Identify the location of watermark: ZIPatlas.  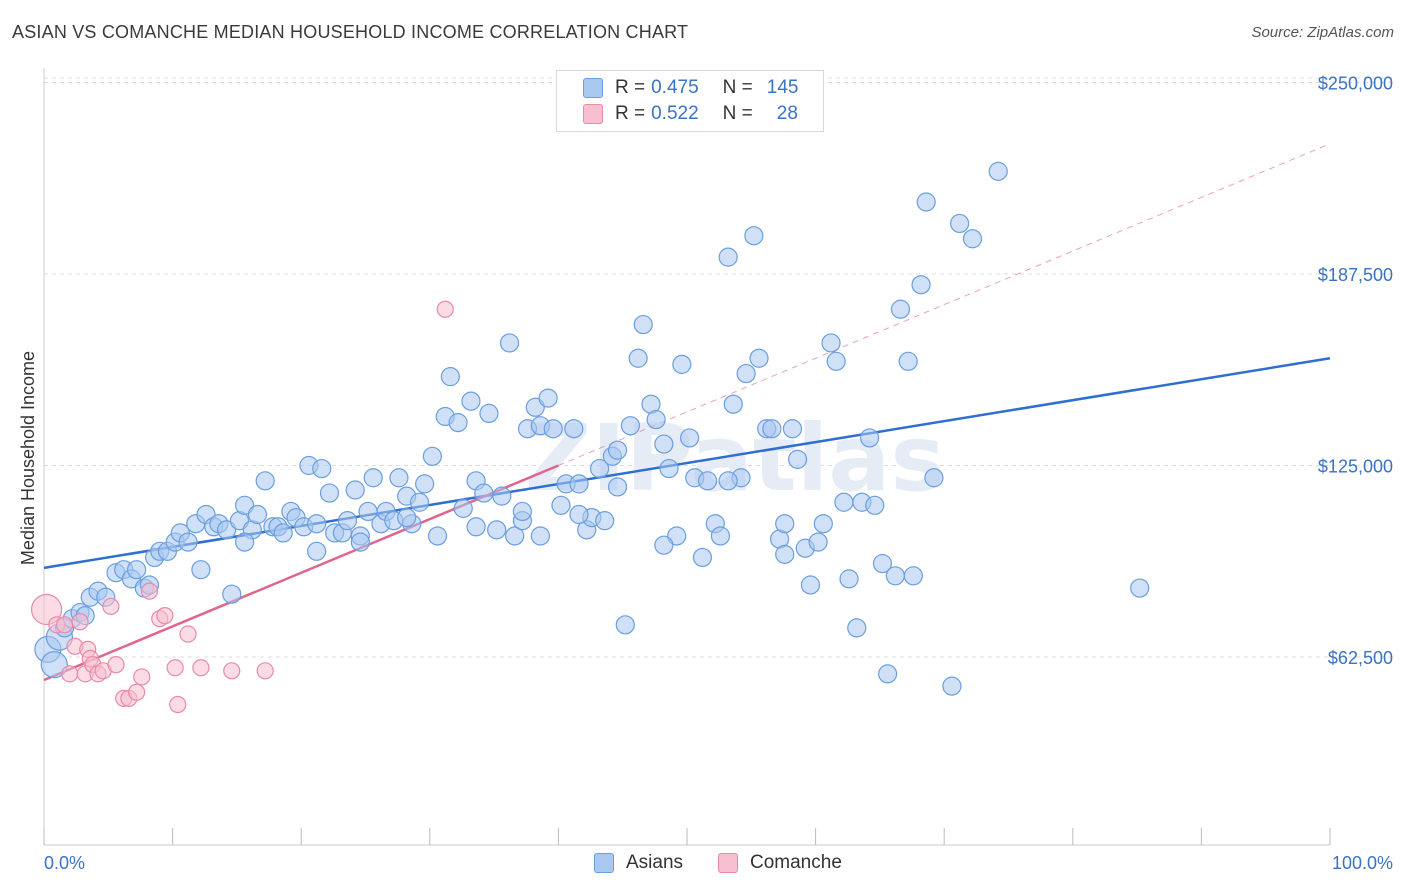
(735, 458).